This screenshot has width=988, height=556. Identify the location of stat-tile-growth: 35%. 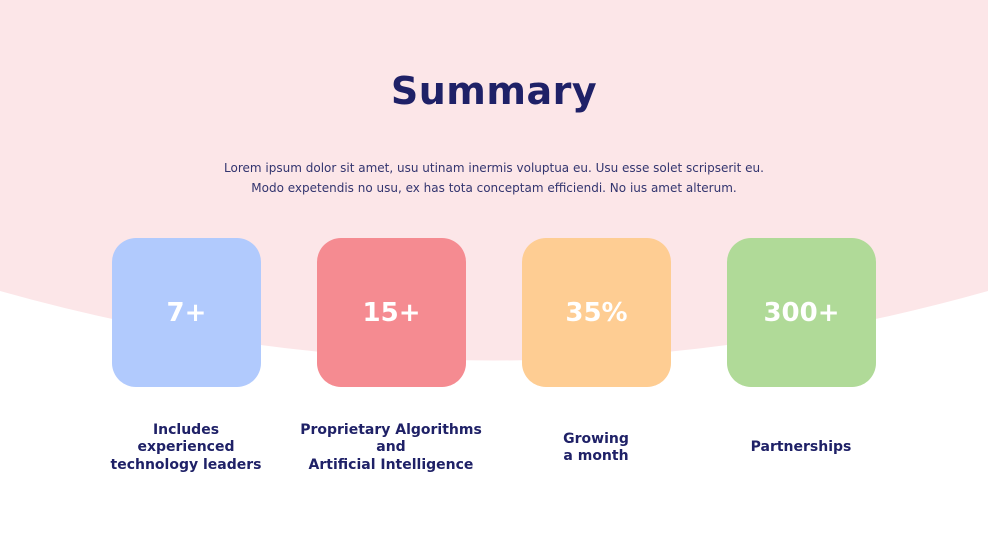
(596, 312).